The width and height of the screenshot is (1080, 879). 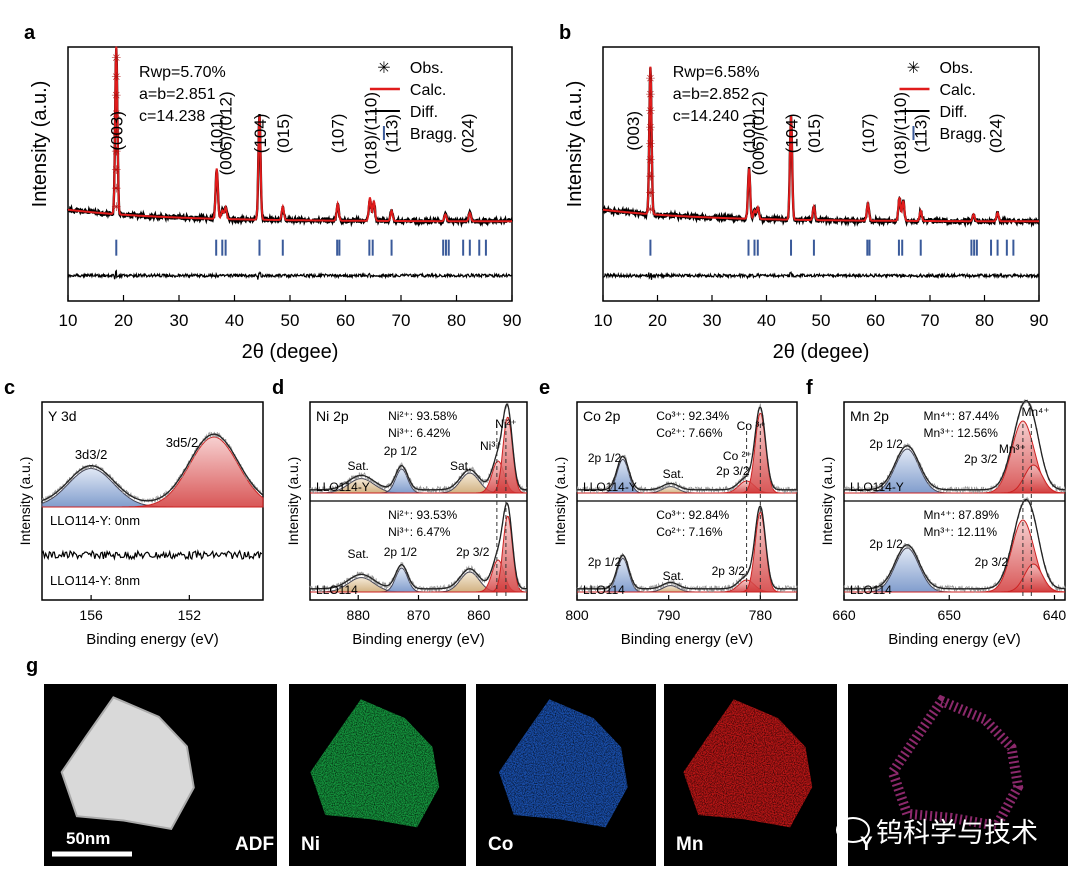 I want to click on peak-label: (104), so click(x=260, y=134).